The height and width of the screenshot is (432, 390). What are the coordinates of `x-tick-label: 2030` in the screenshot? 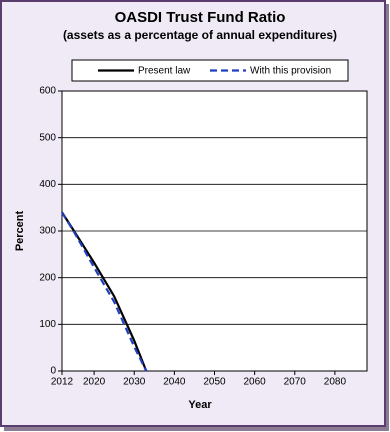 It's located at (134, 382).